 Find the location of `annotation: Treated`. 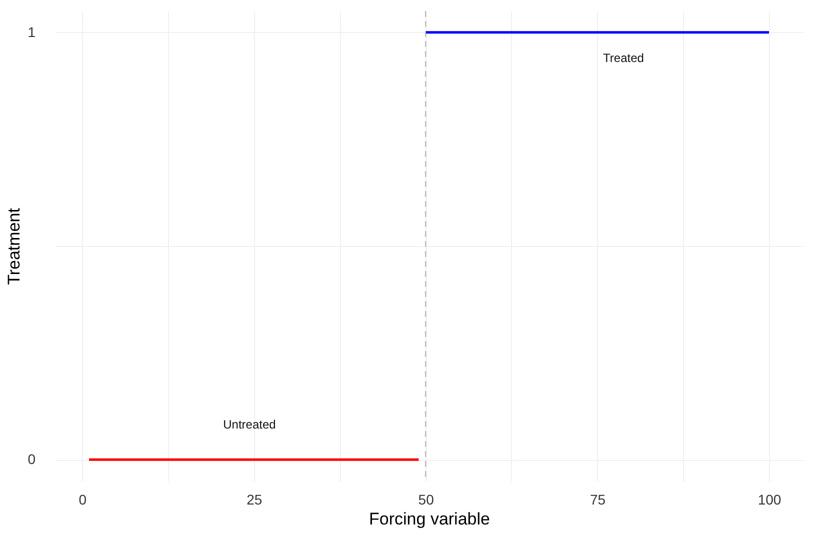

annotation: Treated is located at coordinates (623, 58).